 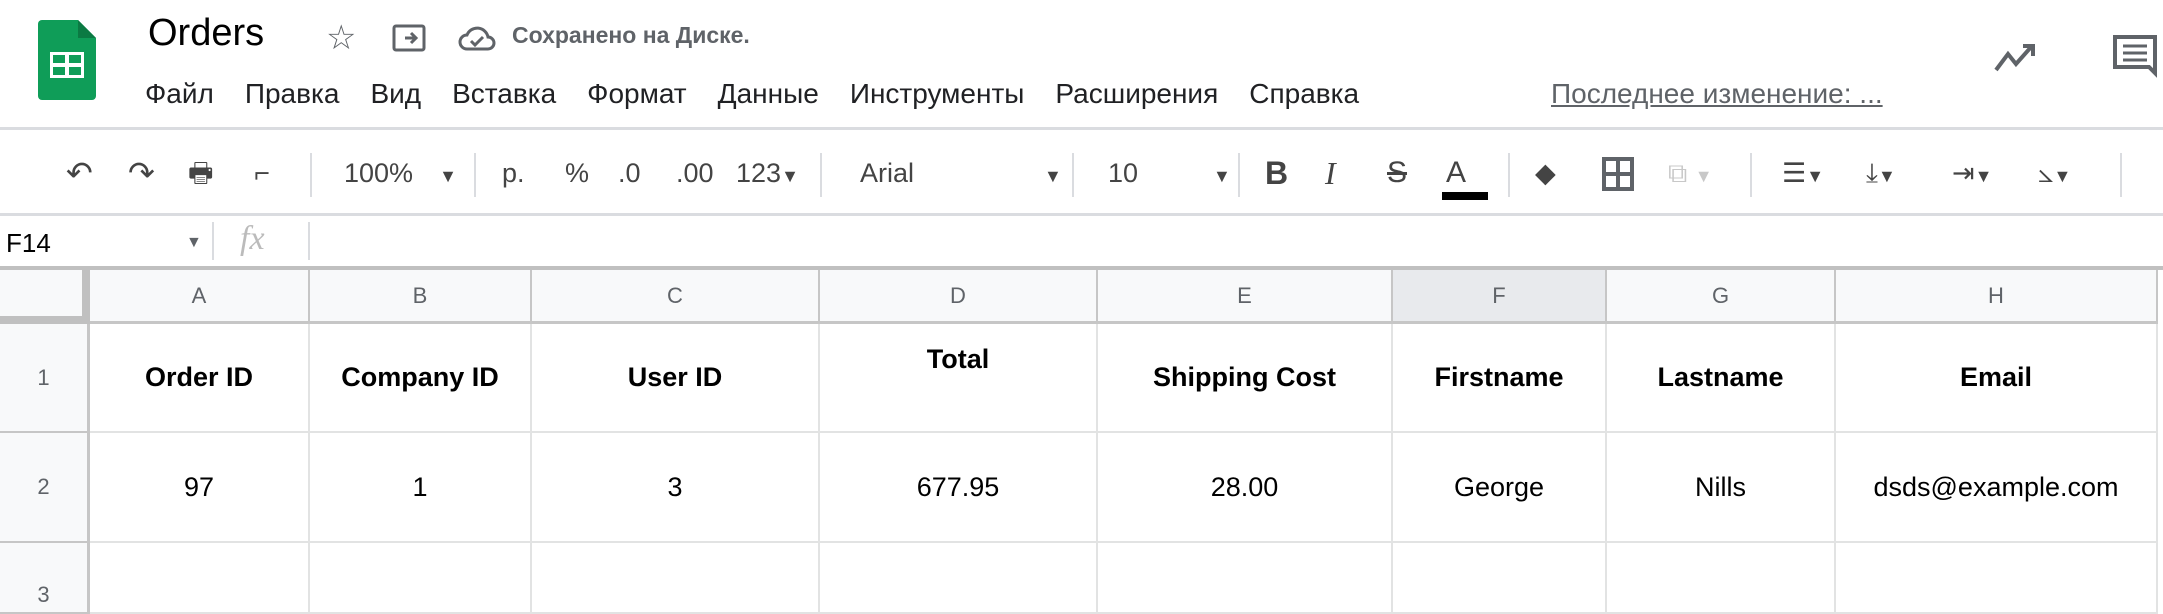 What do you see at coordinates (1721, 378) in the screenshot?
I see `cell-g1: Lastname` at bounding box center [1721, 378].